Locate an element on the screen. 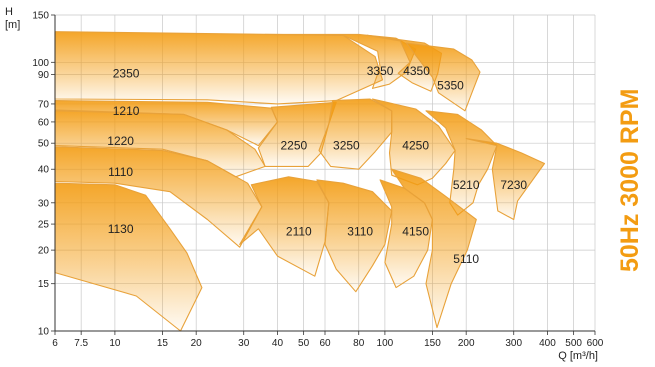 This screenshot has height=367, width=655. x-tick-label: 150 is located at coordinates (432, 343).